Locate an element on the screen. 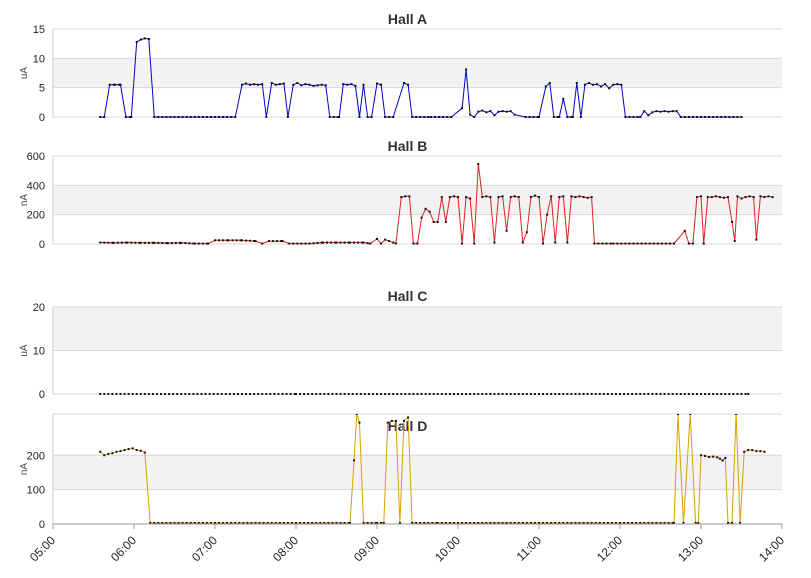 Image resolution: width=811 pixels, height=578 pixels. y-tick-label: 100 is located at coordinates (36, 491).